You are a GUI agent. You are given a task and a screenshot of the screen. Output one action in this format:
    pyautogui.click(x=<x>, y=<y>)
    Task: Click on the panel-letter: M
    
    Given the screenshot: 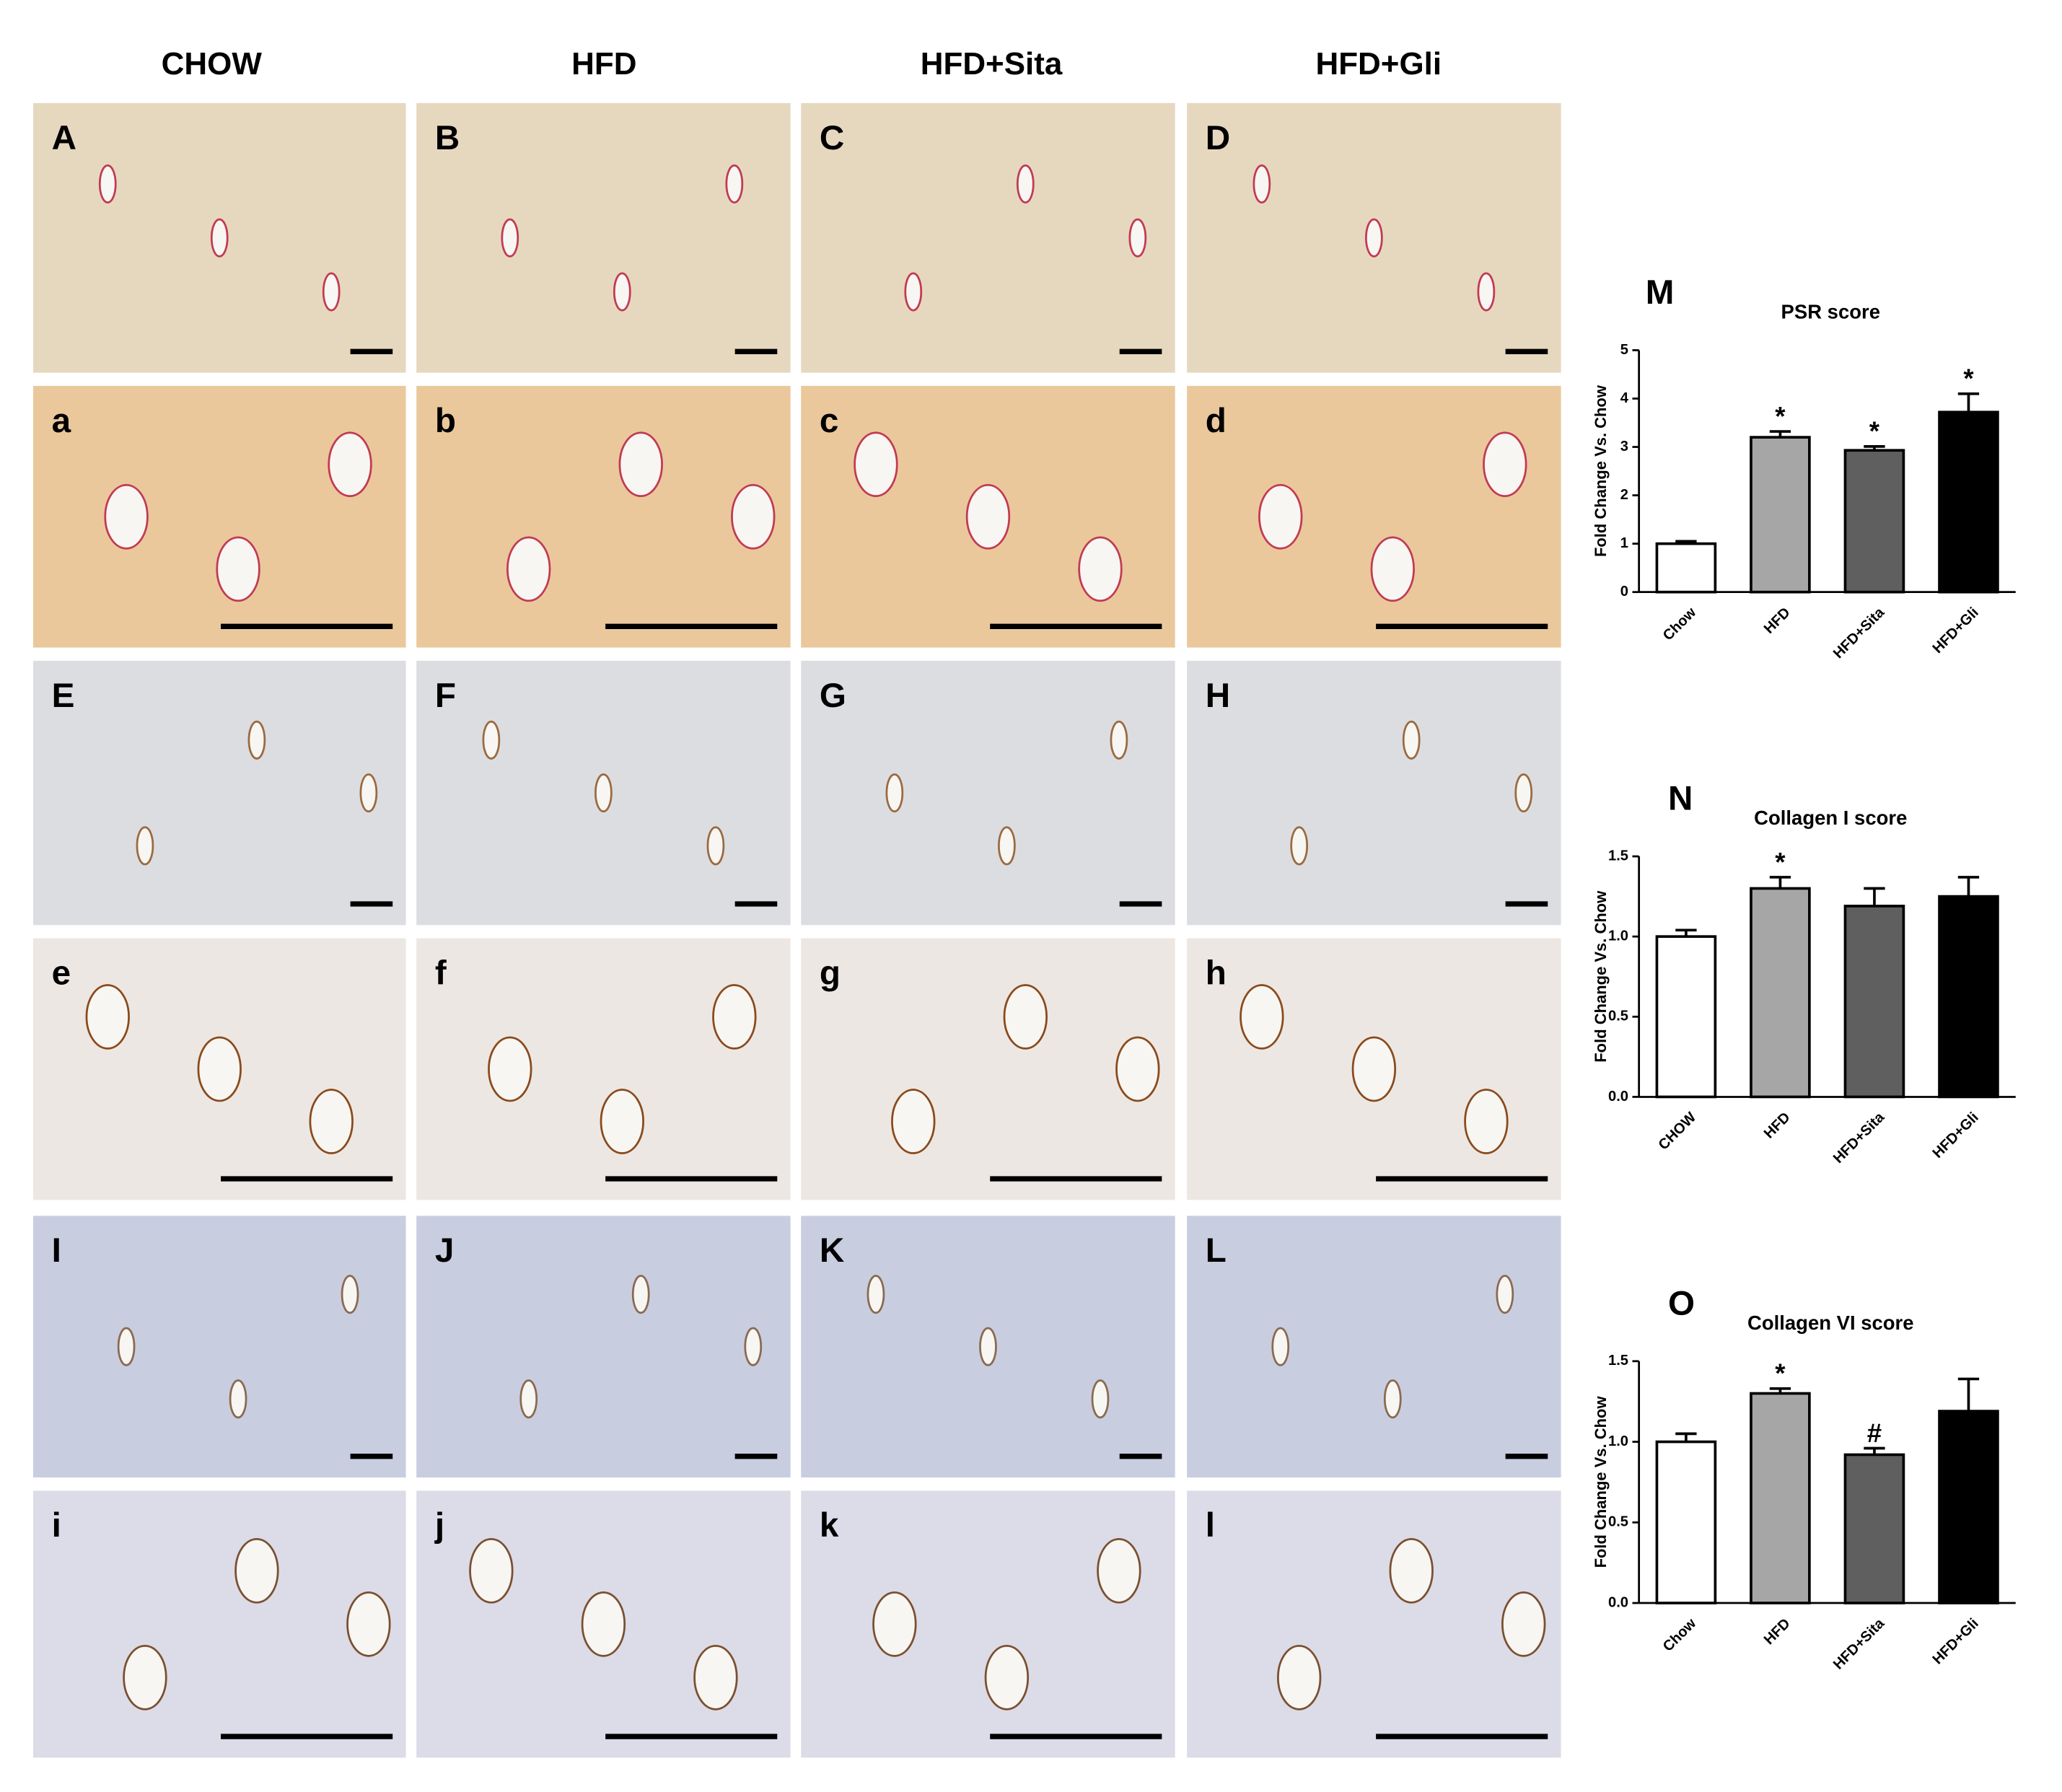 What is the action you would take?
    pyautogui.click(x=1660, y=292)
    